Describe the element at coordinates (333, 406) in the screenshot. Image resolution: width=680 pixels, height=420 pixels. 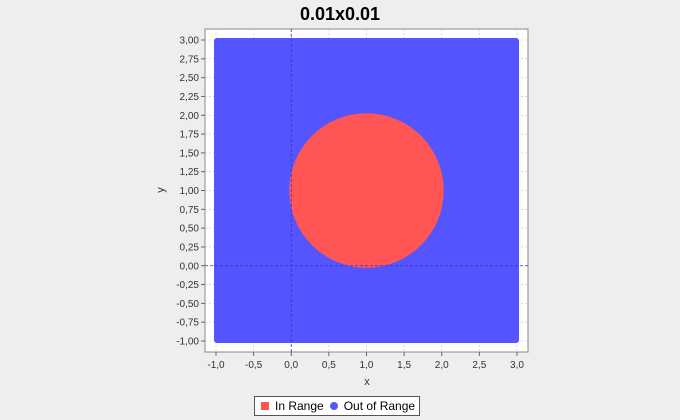
I see `legend-swatch-out-of-range` at that location.